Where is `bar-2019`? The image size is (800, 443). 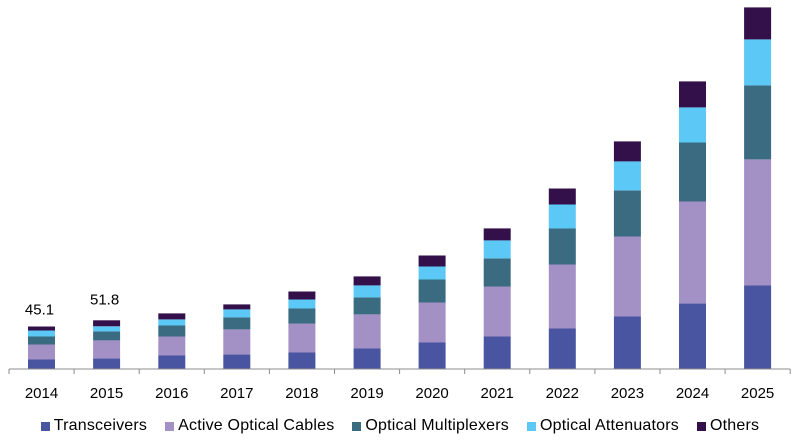 bar-2019 is located at coordinates (367, 322).